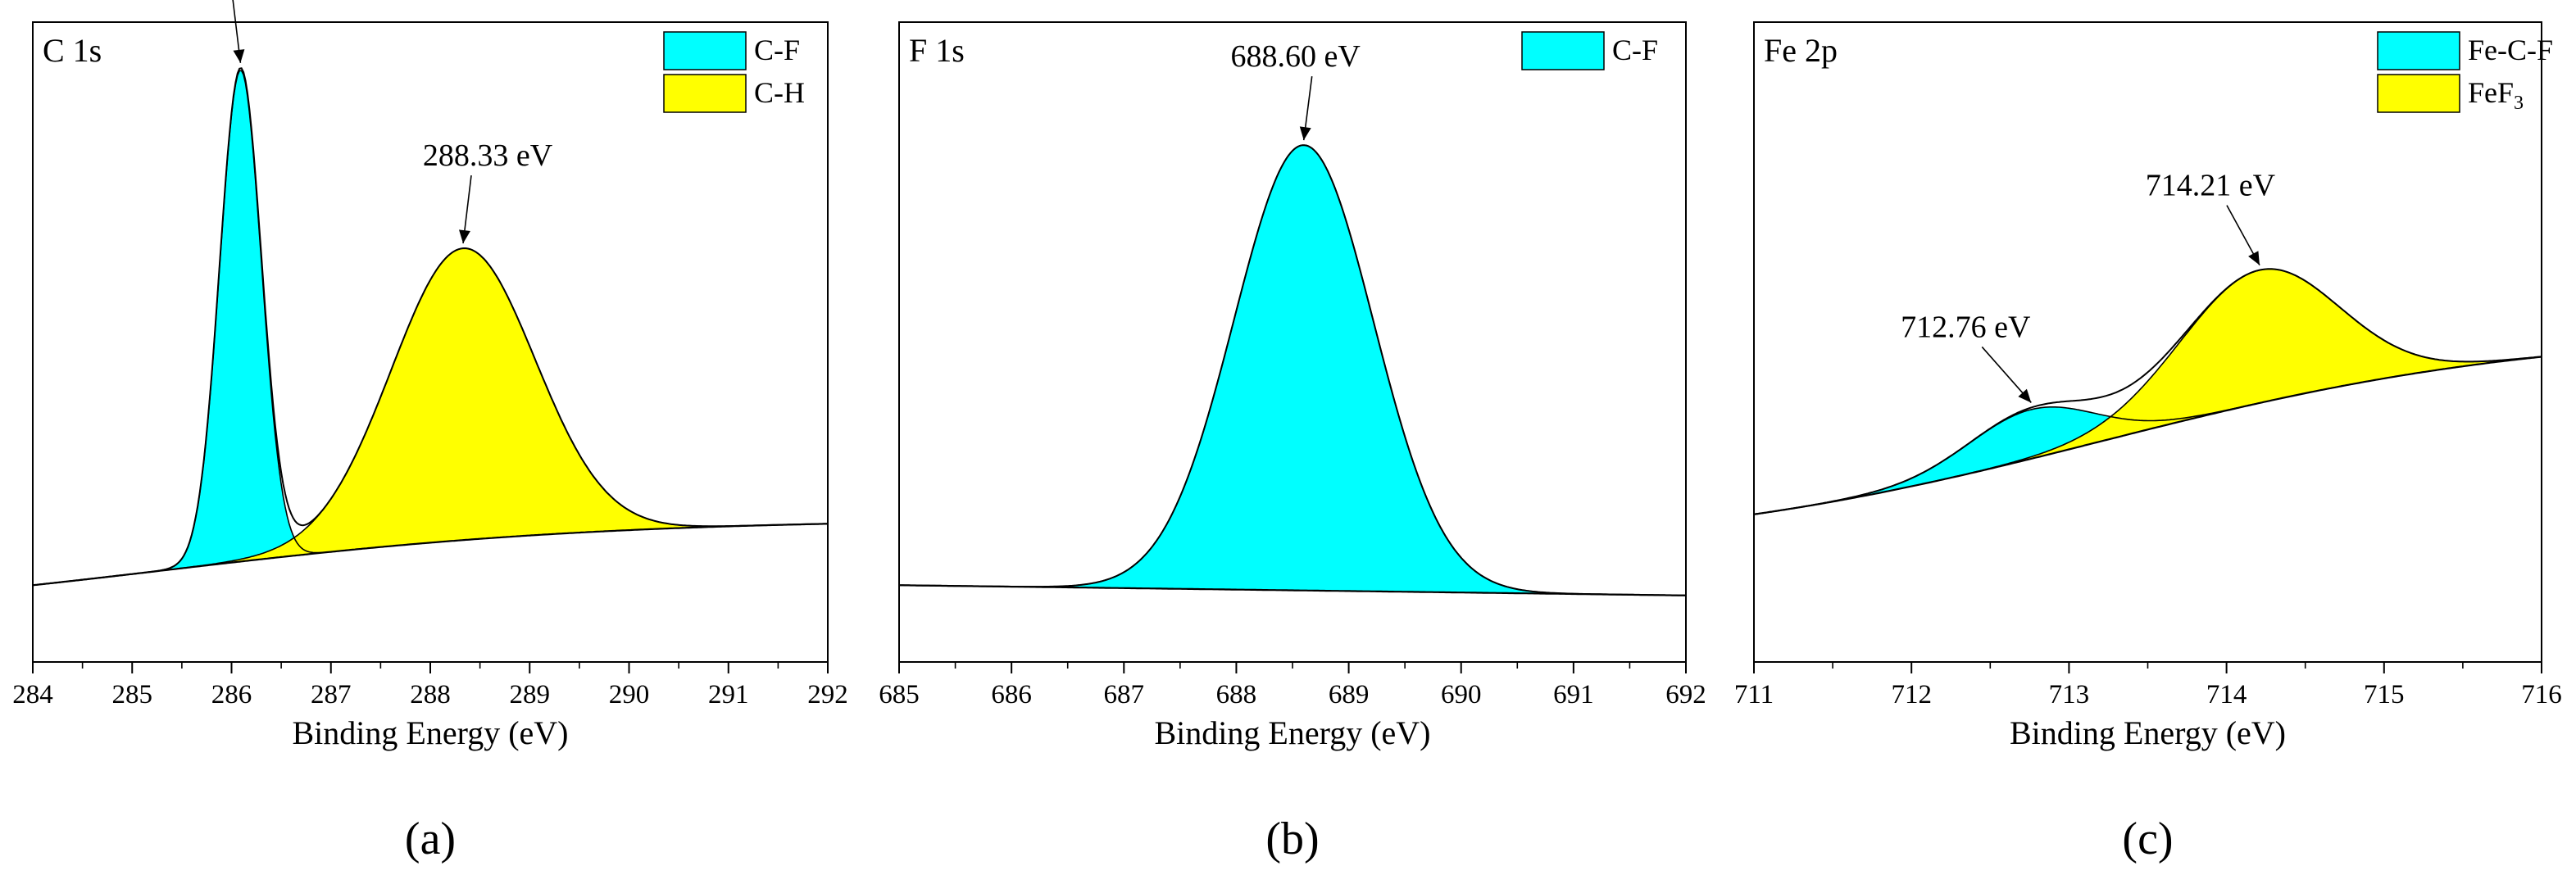 The width and height of the screenshot is (2576, 884). I want to click on x-tick-label: 289, so click(530, 694).